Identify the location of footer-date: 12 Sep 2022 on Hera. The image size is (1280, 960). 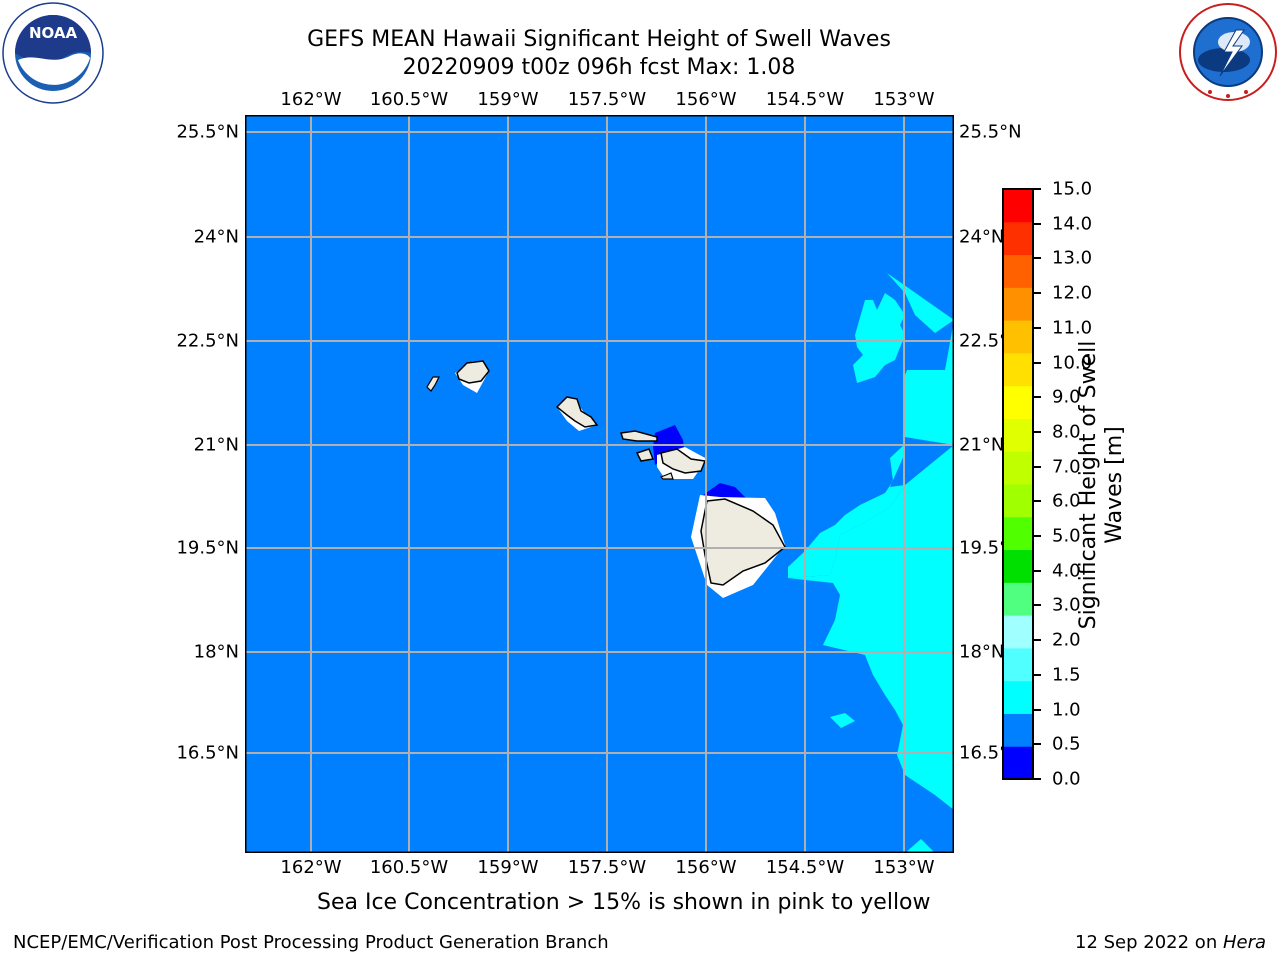
(1170, 942).